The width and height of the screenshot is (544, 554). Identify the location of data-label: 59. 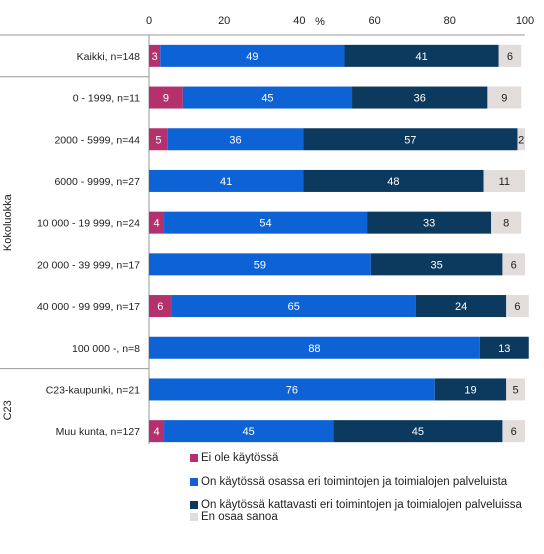
(260, 265).